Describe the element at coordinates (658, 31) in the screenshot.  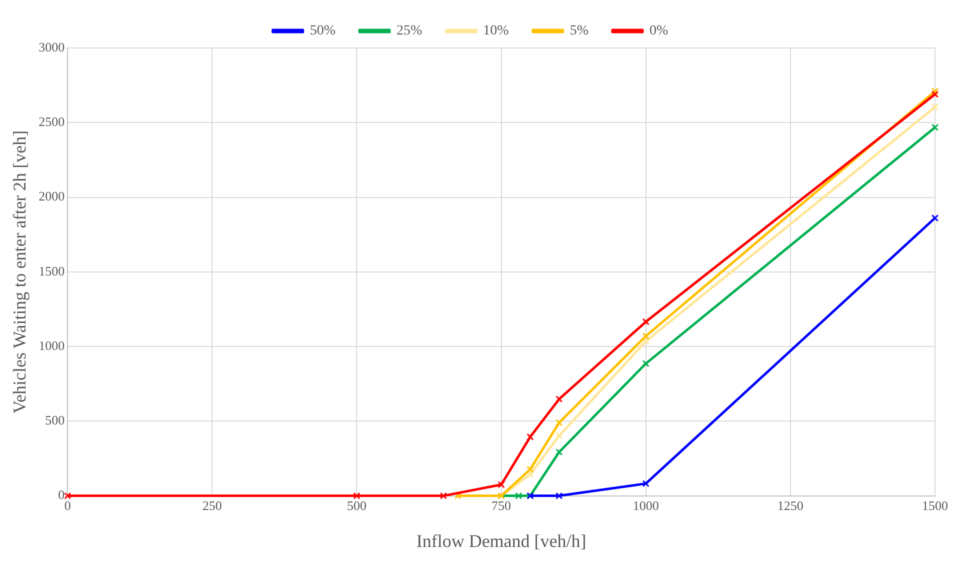
I see `legend-label: 0%` at that location.